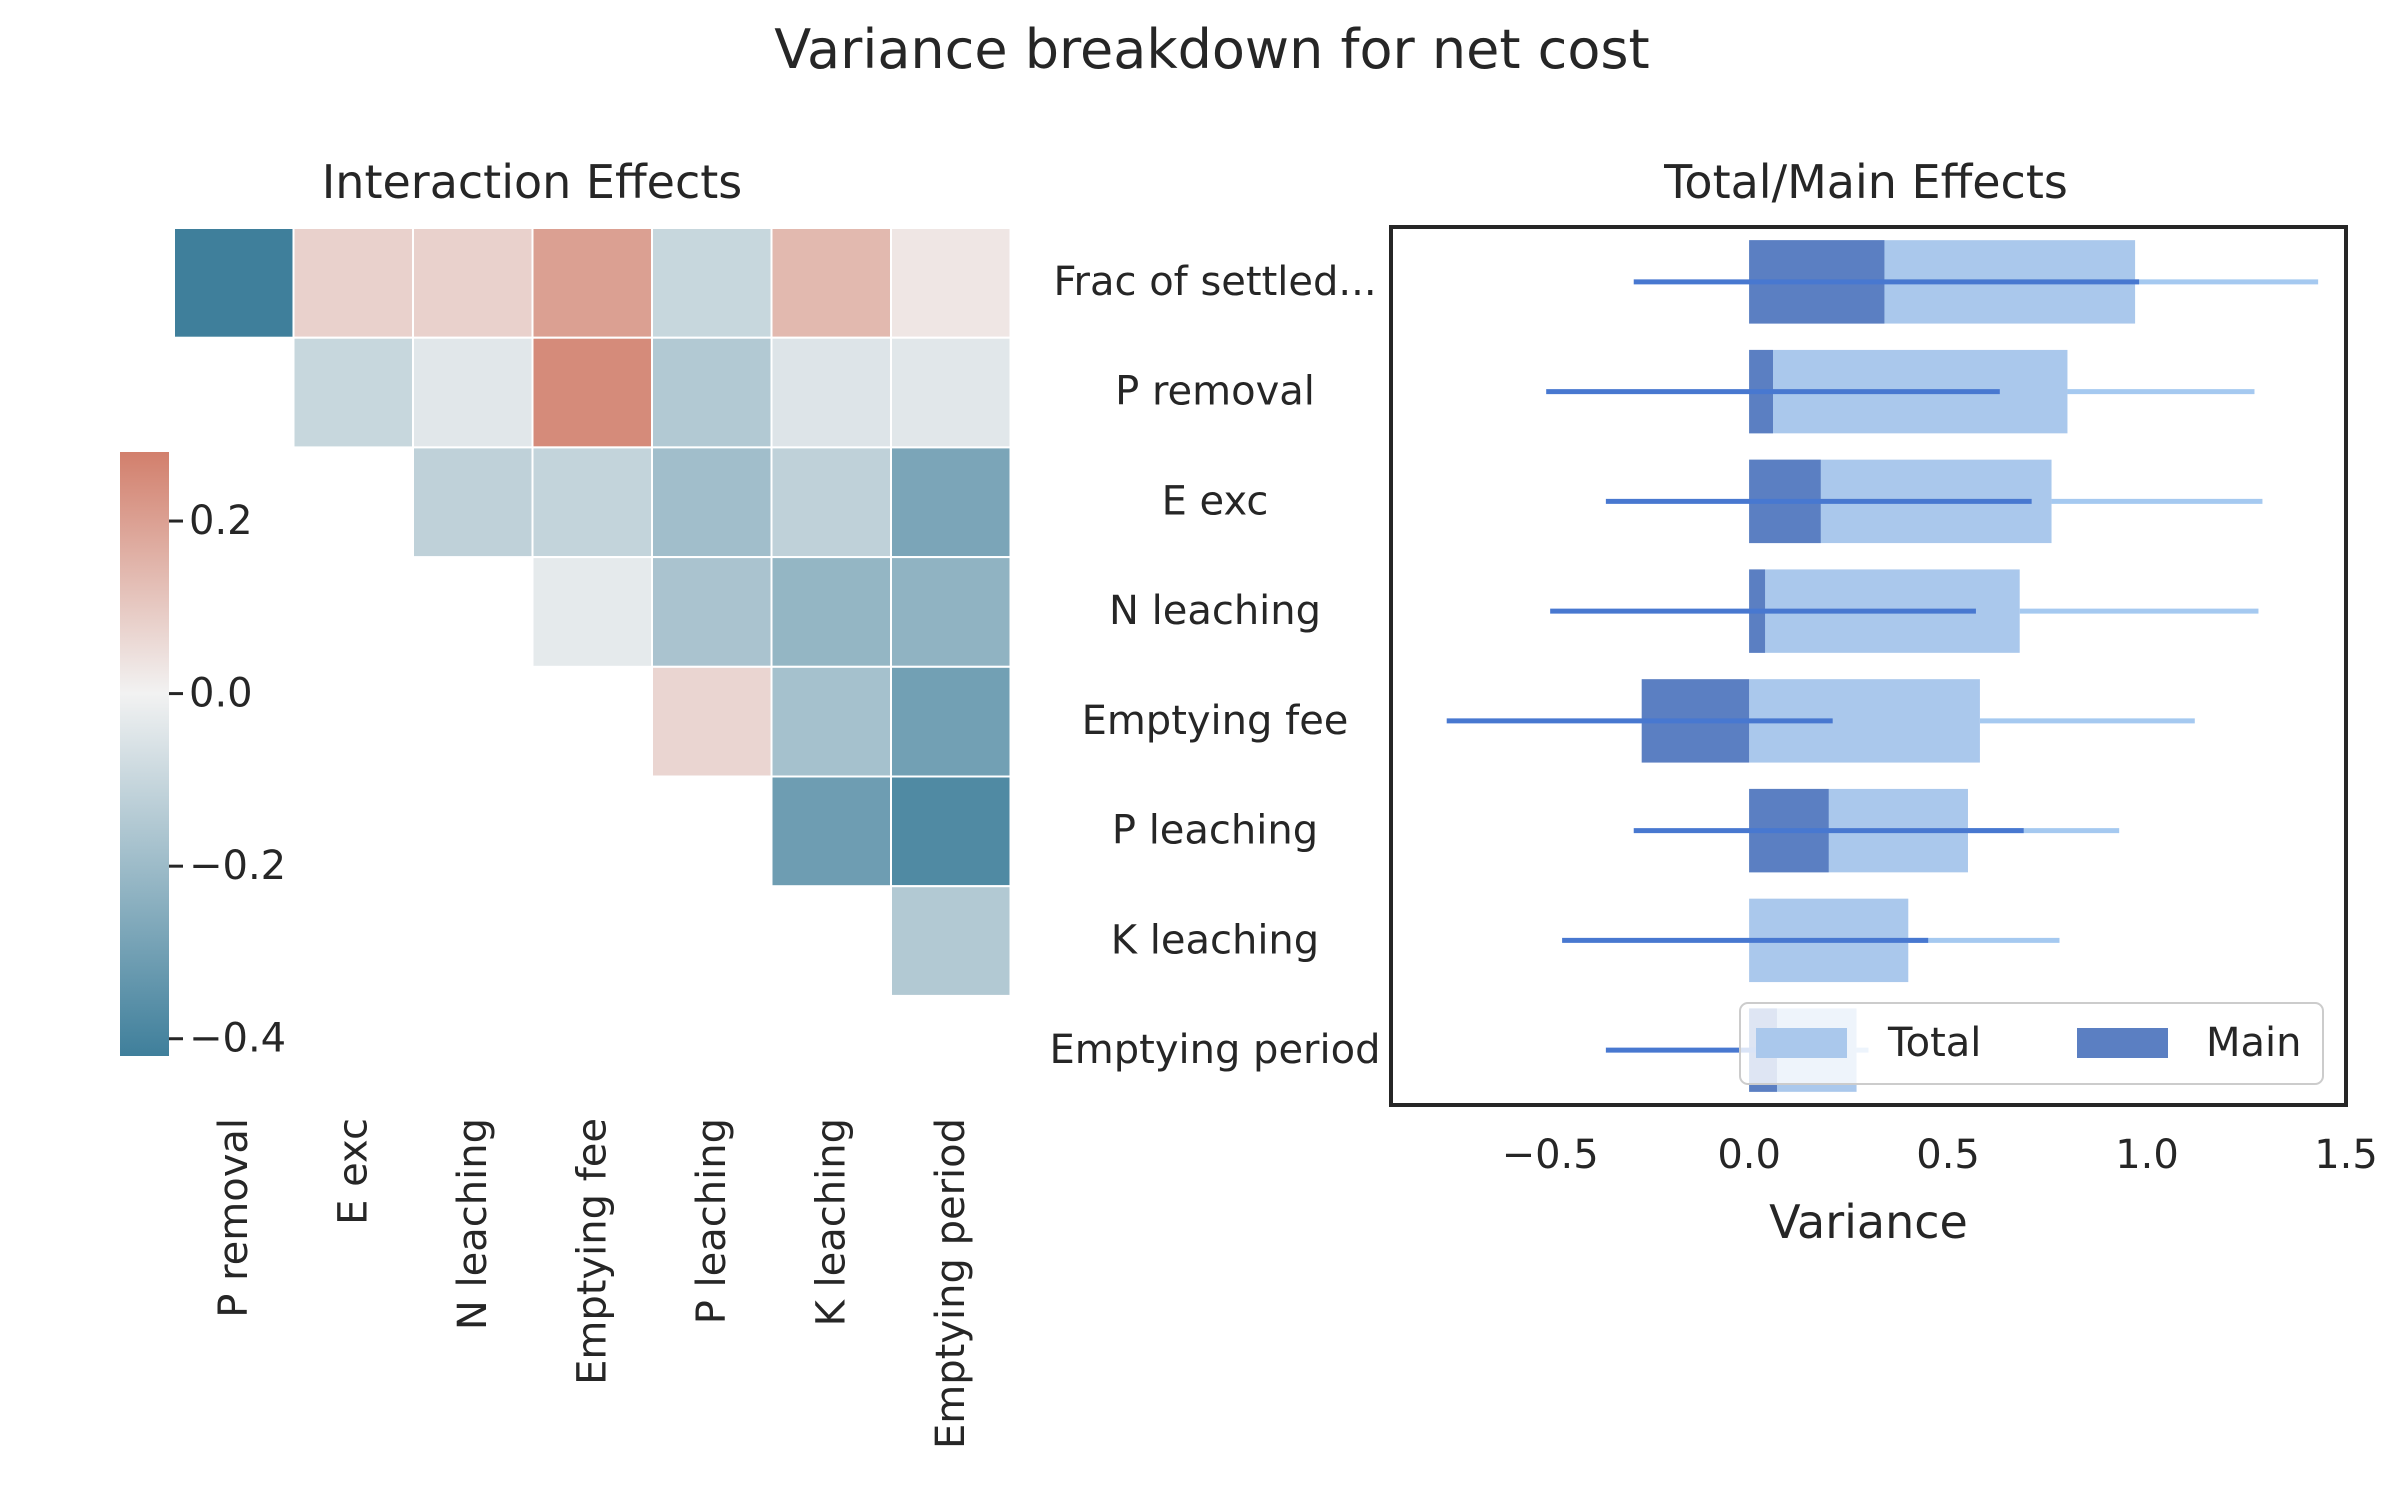 The width and height of the screenshot is (2400, 1500). I want to click on bar-x-tick-label: 0.5, so click(1948, 1155).